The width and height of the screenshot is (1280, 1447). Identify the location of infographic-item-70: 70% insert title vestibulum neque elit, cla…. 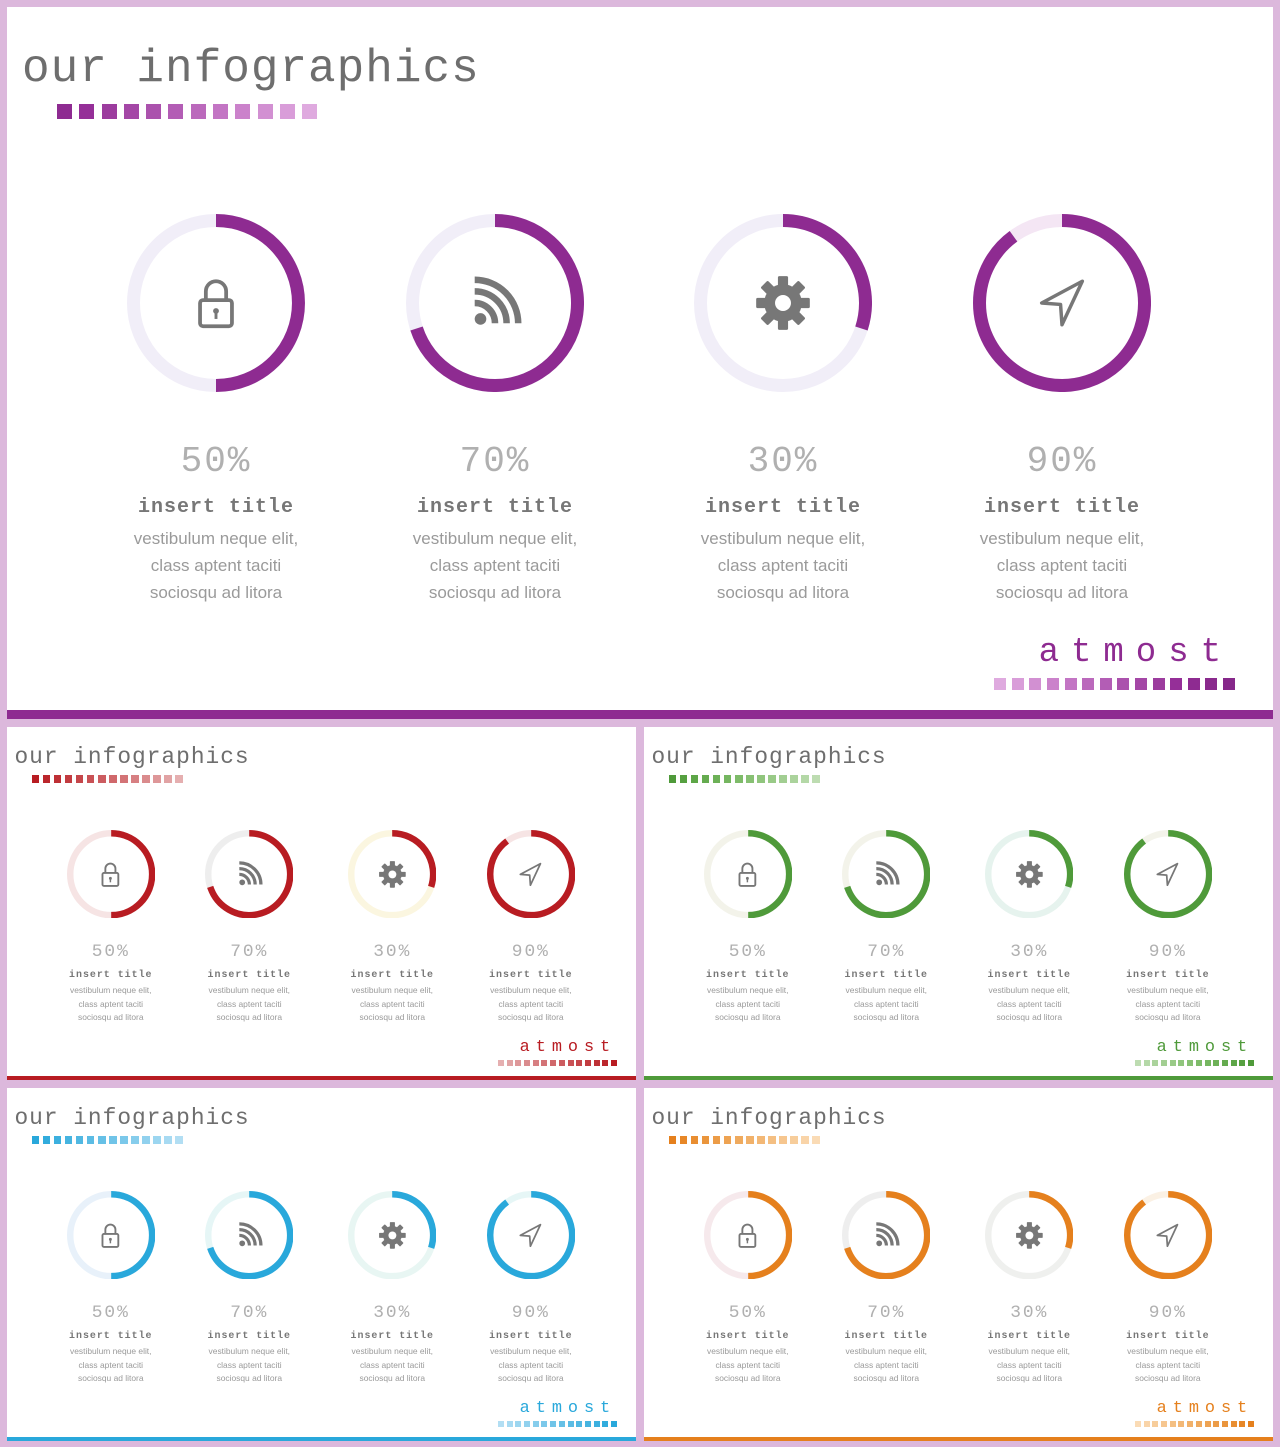
(495, 317).